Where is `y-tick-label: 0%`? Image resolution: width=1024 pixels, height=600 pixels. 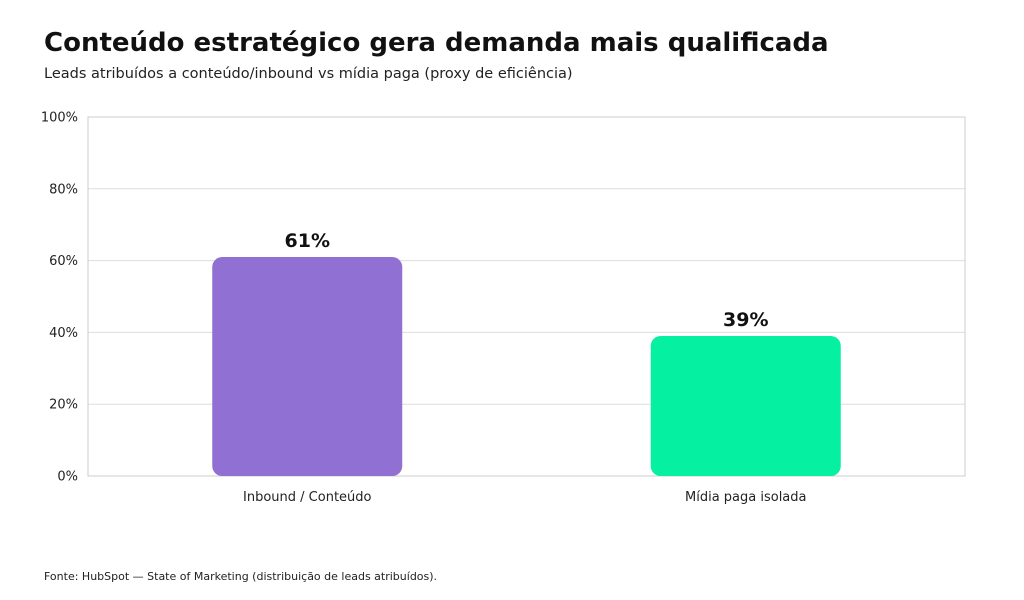
y-tick-label: 0% is located at coordinates (67, 477).